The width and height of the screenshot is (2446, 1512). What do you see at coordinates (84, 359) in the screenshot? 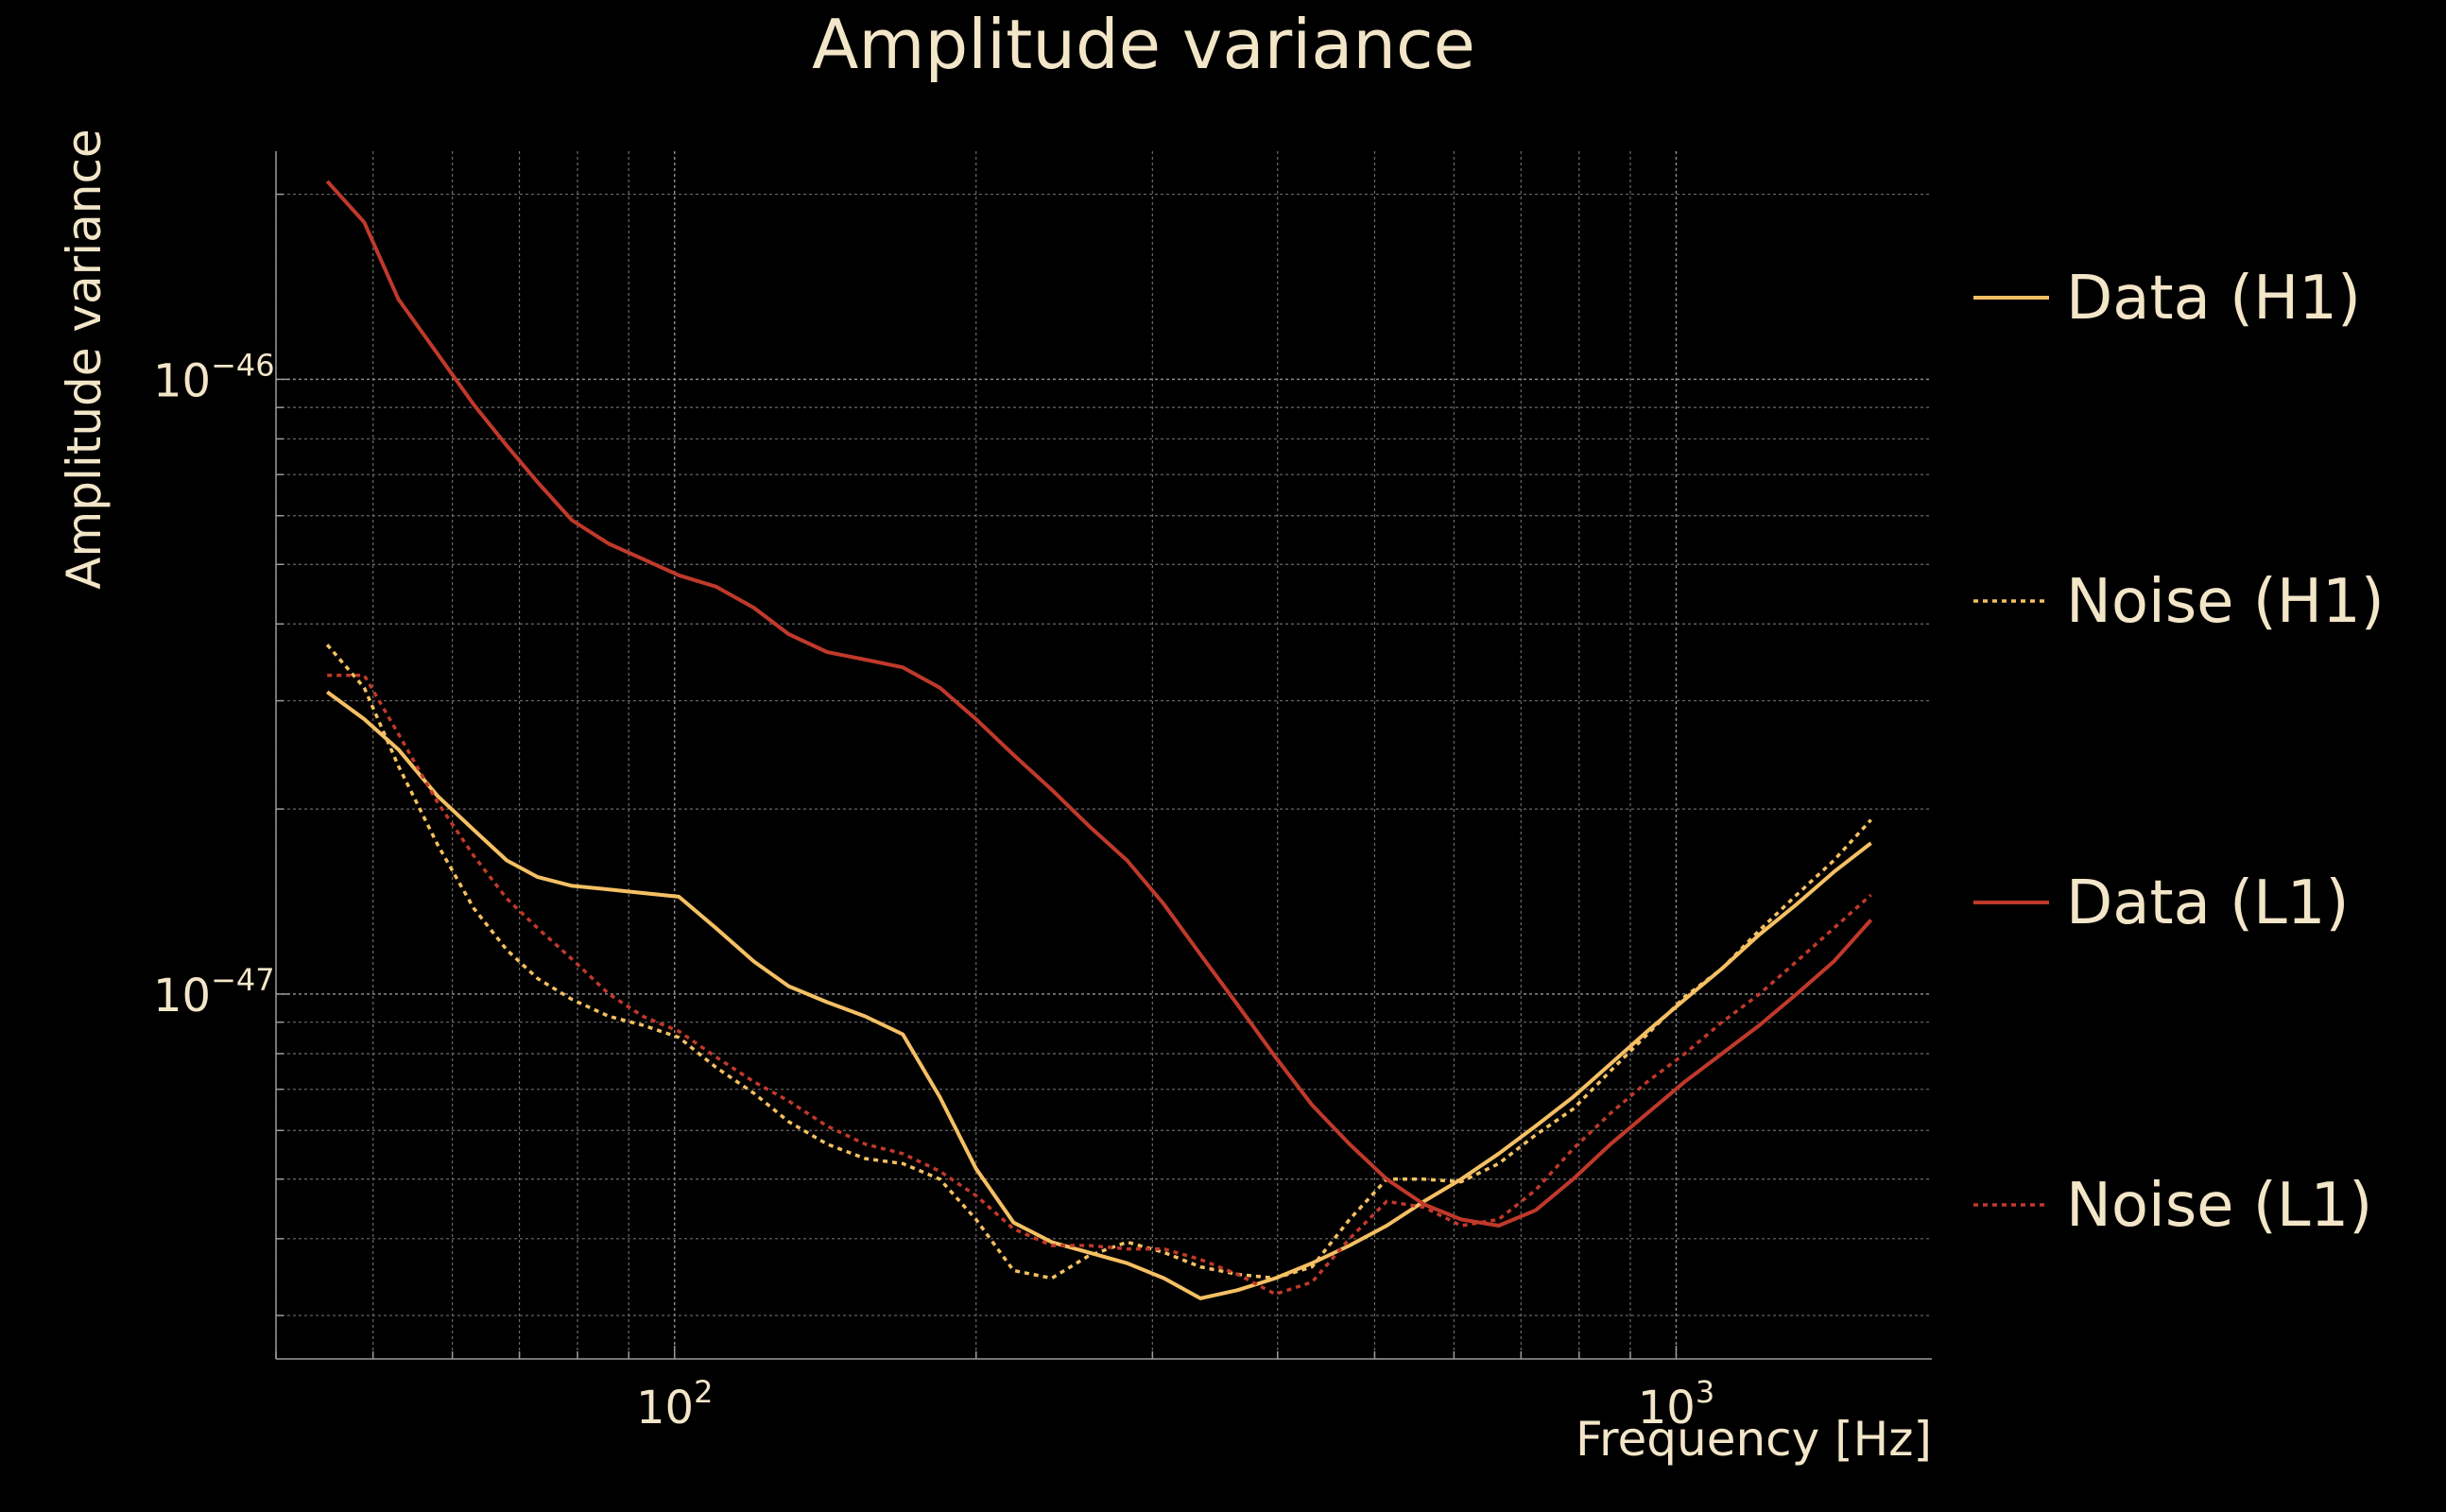
I see `y-axis-label: Amplitude variance` at bounding box center [84, 359].